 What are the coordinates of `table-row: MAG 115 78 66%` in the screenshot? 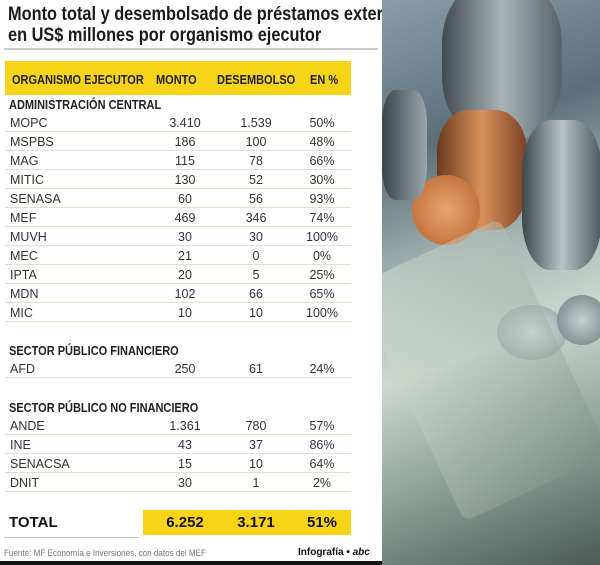 It's located at (178, 160).